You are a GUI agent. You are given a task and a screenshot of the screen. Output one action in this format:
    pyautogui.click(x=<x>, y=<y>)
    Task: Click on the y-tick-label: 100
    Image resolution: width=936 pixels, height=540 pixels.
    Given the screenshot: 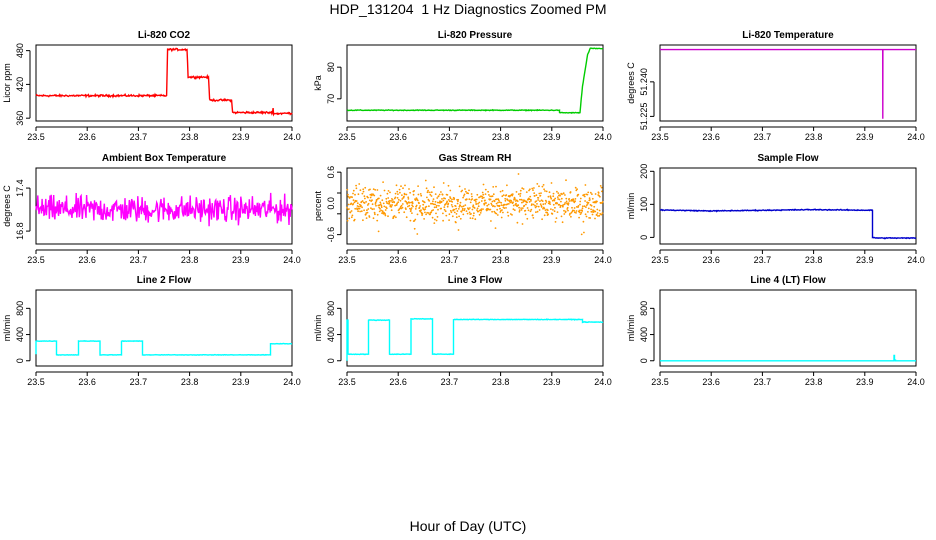 What is the action you would take?
    pyautogui.click(x=644, y=204)
    